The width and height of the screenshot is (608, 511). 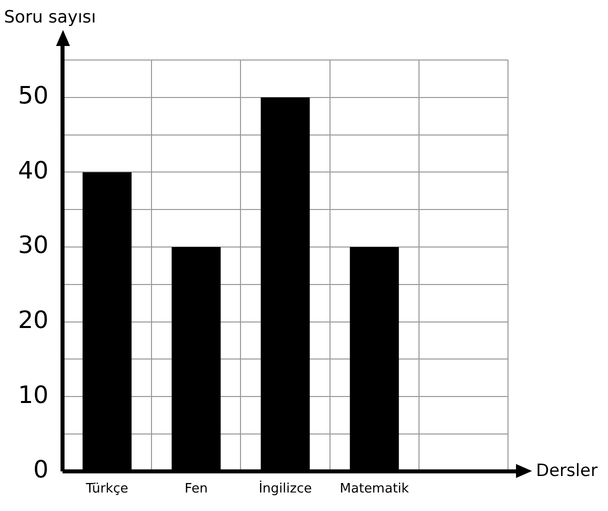 I want to click on x-tick-label: Fen, so click(x=196, y=489).